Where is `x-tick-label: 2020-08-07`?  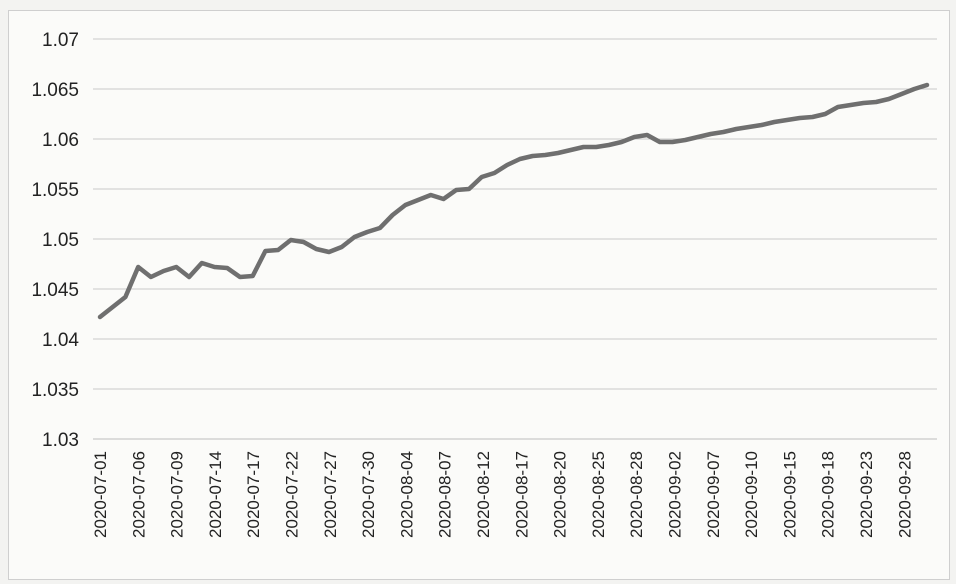 x-tick-label: 2020-08-07 is located at coordinates (445, 494).